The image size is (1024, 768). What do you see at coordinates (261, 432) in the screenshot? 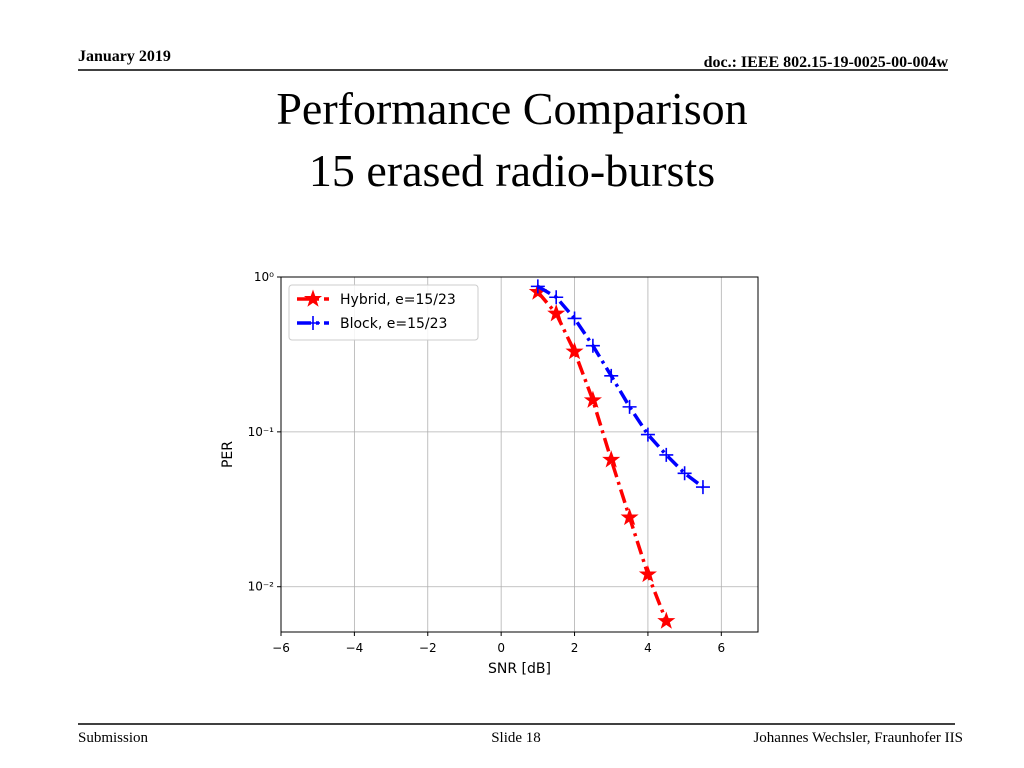
I see `y-tick-label: 10⁻¹` at bounding box center [261, 432].